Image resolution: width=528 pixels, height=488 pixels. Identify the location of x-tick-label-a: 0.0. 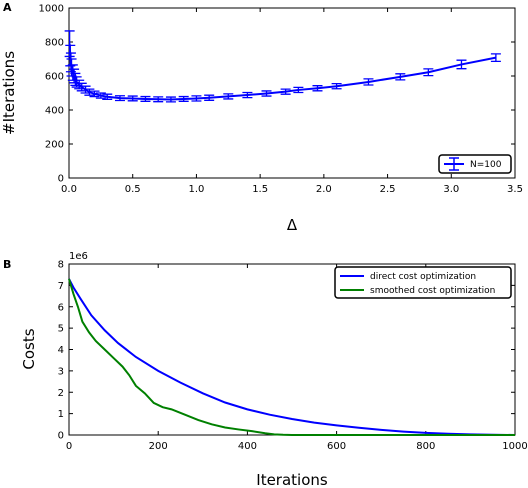
(69, 189).